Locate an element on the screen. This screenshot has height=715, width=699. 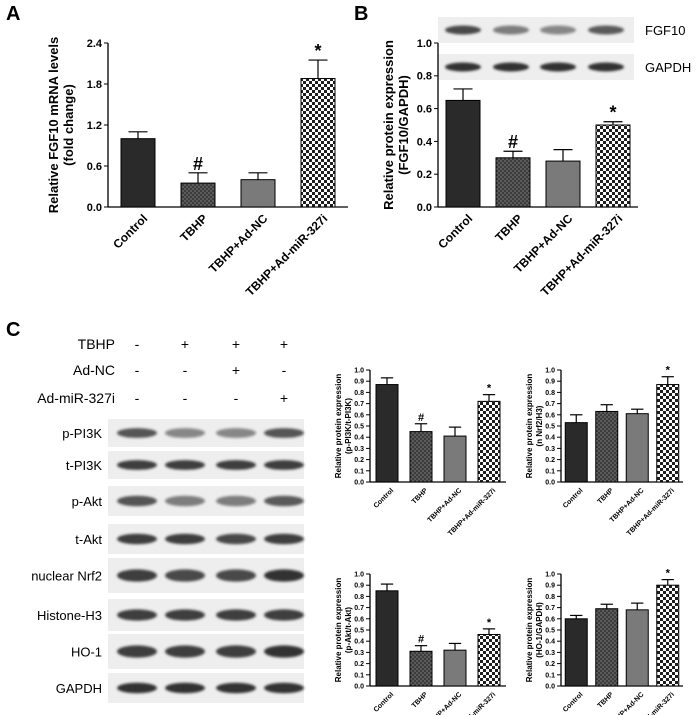
blot-label-nuclear-nrf2: nuclear Nrf2 is located at coordinates (66, 576).